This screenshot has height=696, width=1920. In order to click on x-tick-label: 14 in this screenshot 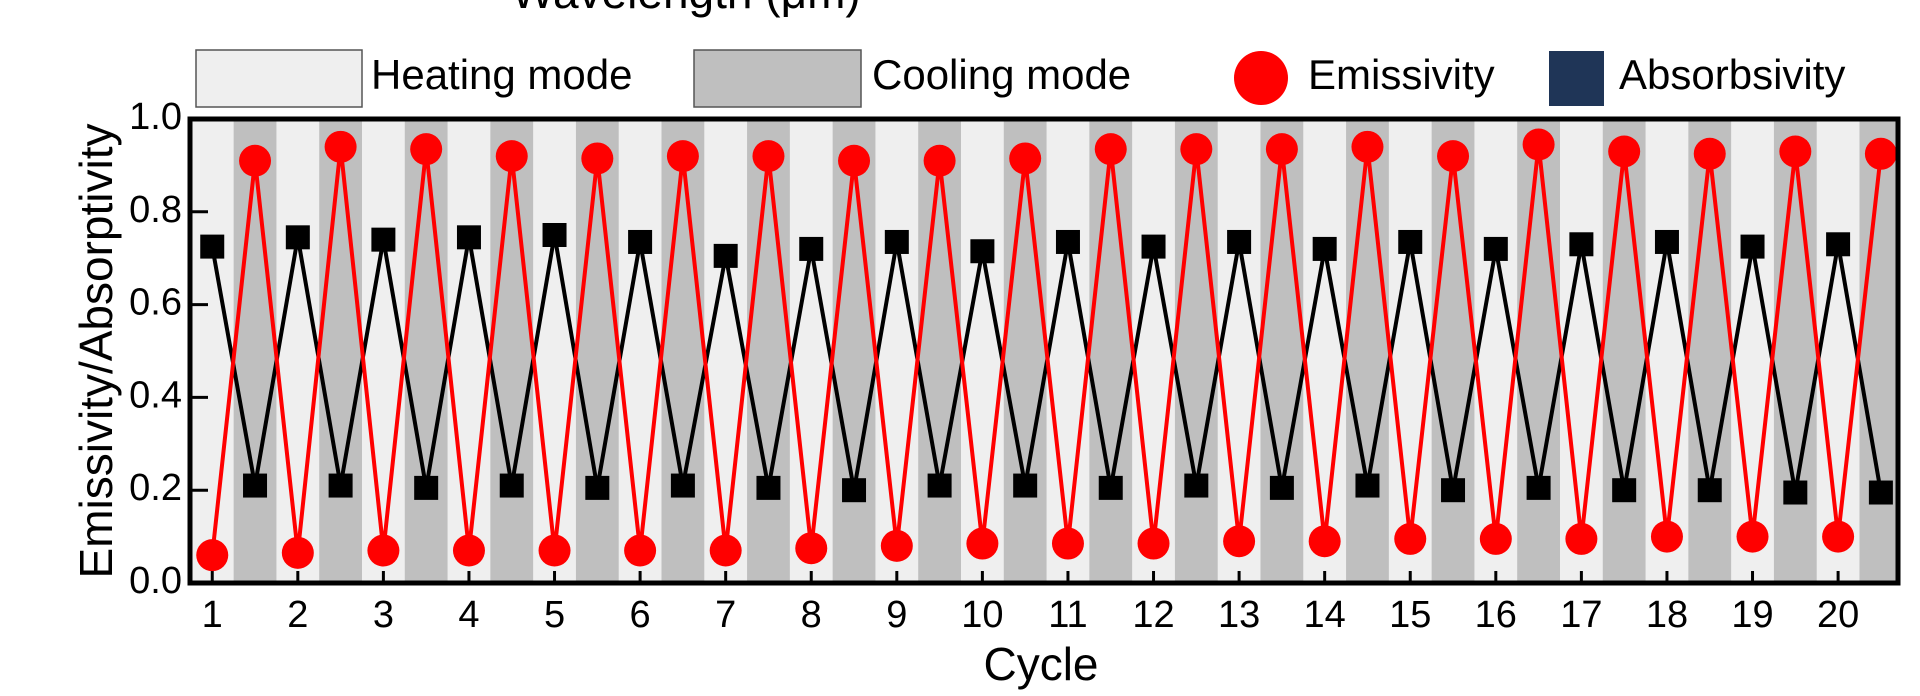, I will do `click(1325, 615)`.